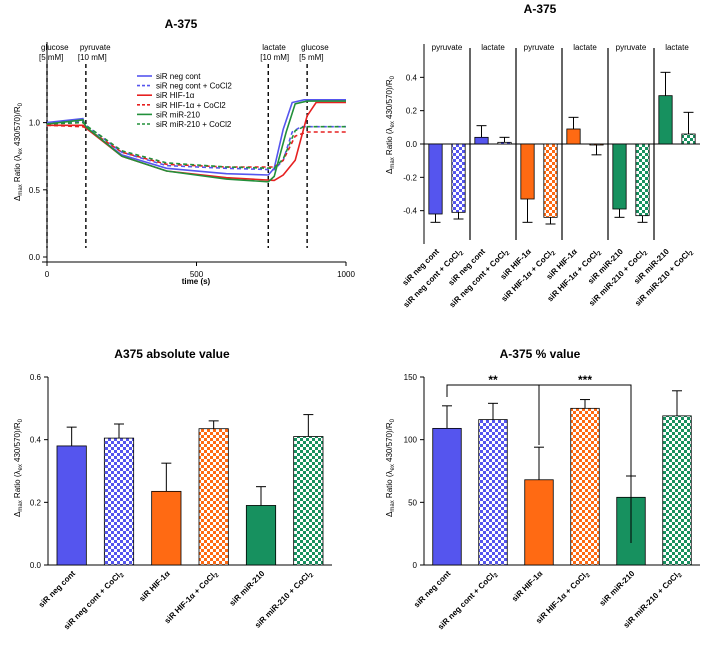  I want to click on significance-stars: ***, so click(585, 380).